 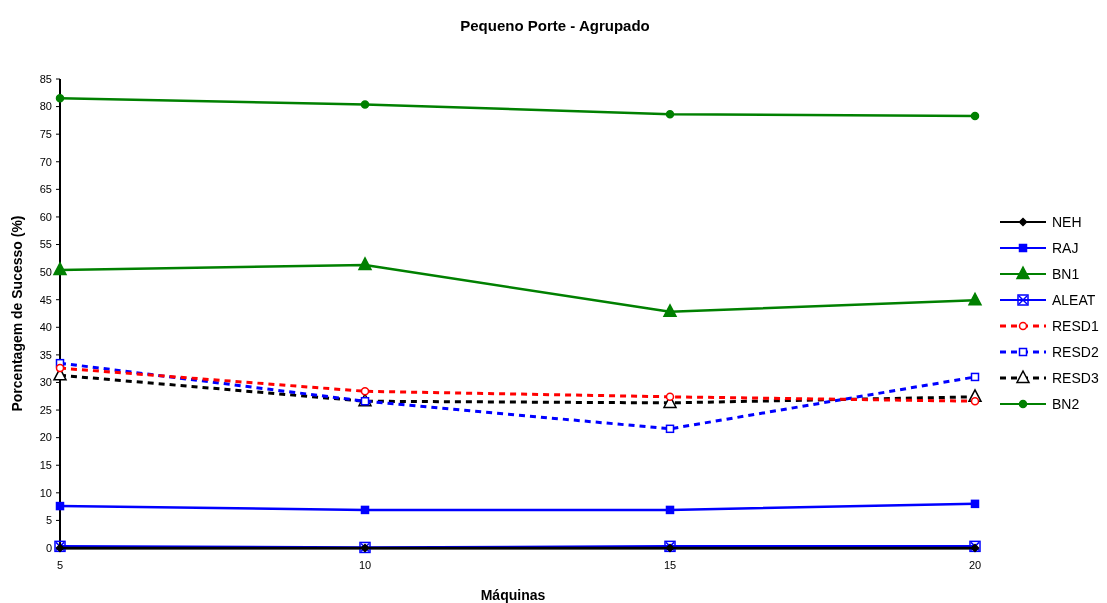 I want to click on y-tick-label: 10, so click(x=45, y=492).